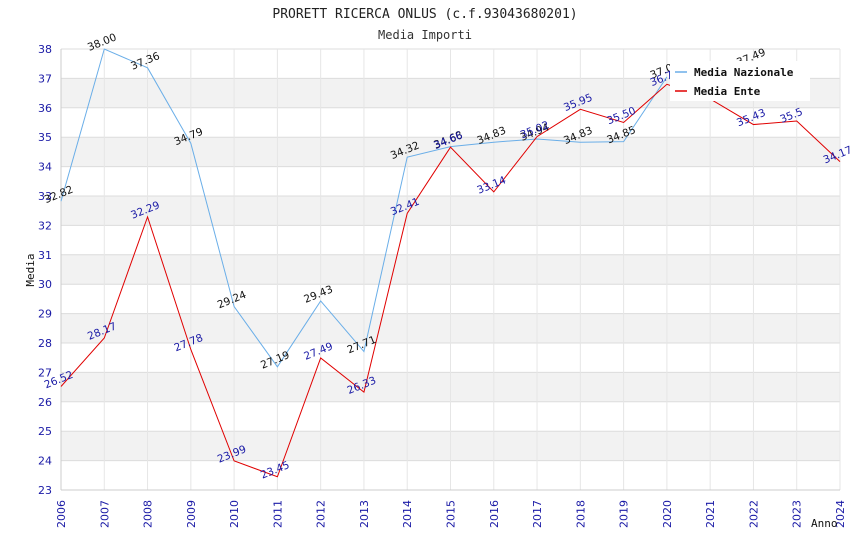  I want to click on x-tick-label: 2021, so click(710, 514).